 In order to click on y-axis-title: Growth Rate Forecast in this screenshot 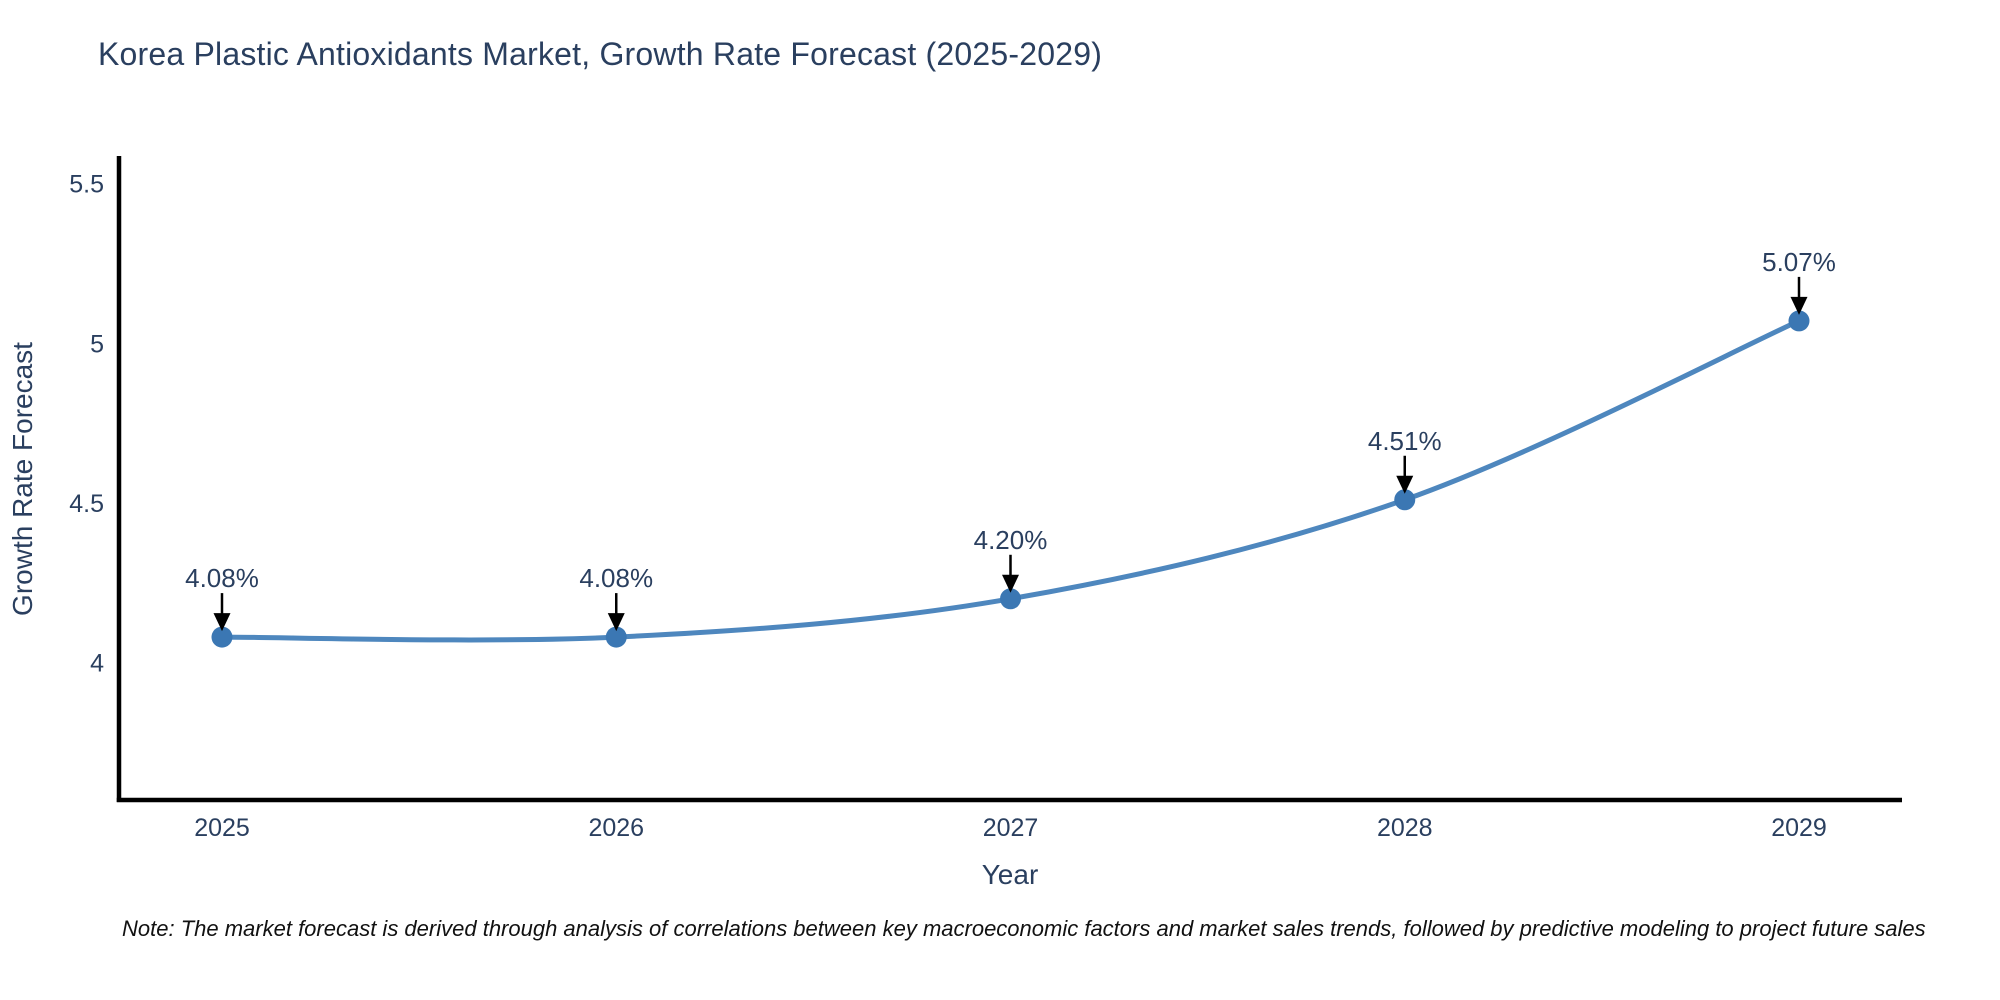, I will do `click(22, 479)`.